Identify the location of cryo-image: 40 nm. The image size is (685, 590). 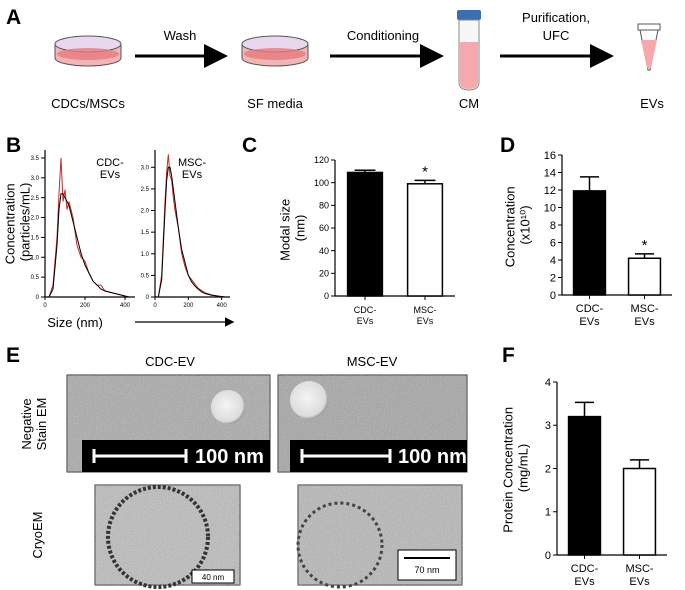
(167, 536).